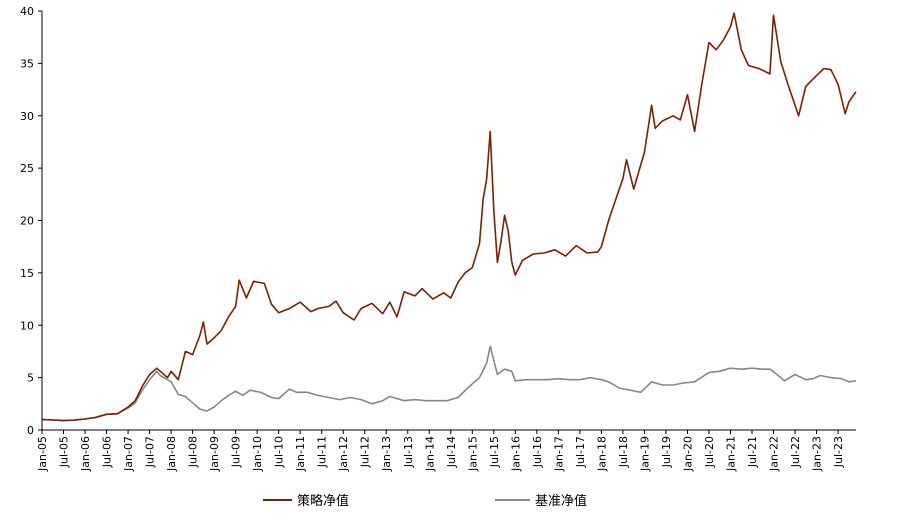 This screenshot has height=523, width=897. What do you see at coordinates (408, 452) in the screenshot?
I see `x-tick-label: Jul-13` at bounding box center [408, 452].